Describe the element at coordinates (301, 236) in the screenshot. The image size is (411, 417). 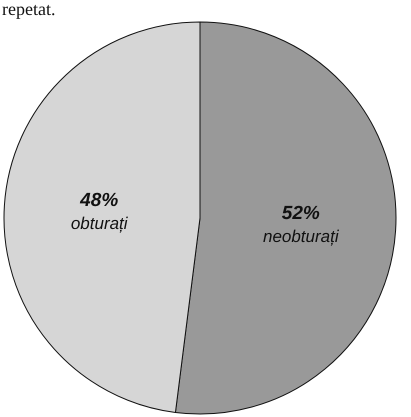
I see `slice-label: neobturați` at that location.